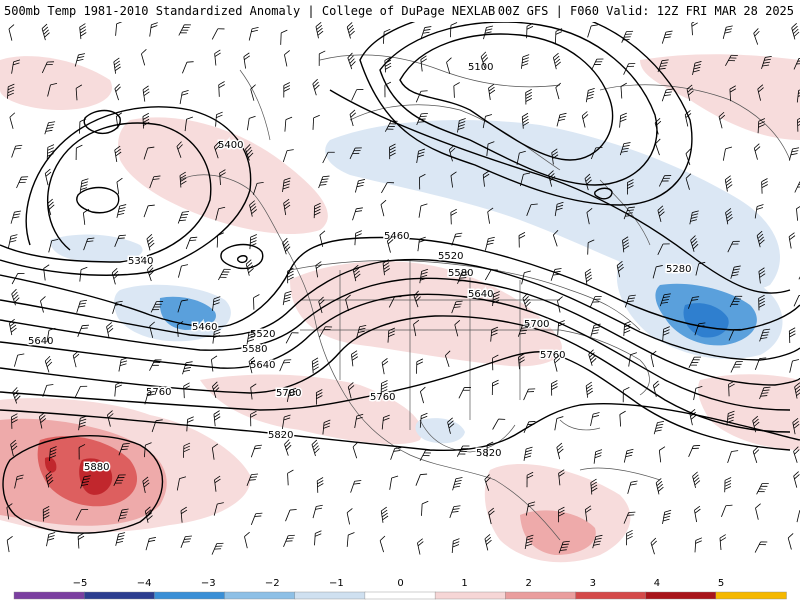 This screenshot has height=600, width=800. I want to click on legend-tick-label: 1, so click(464, 583).